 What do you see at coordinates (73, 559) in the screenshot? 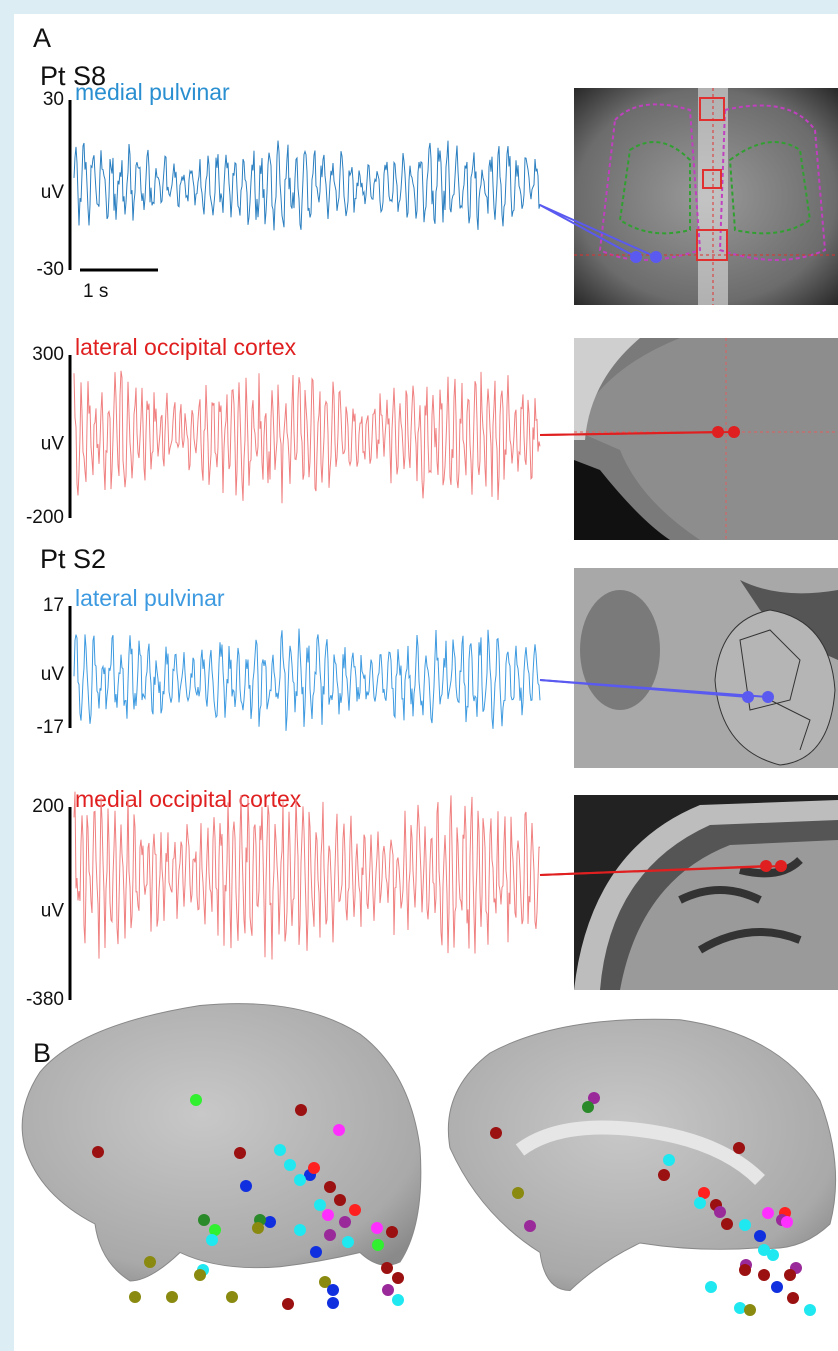
I see `patient-label: Pt S2` at bounding box center [73, 559].